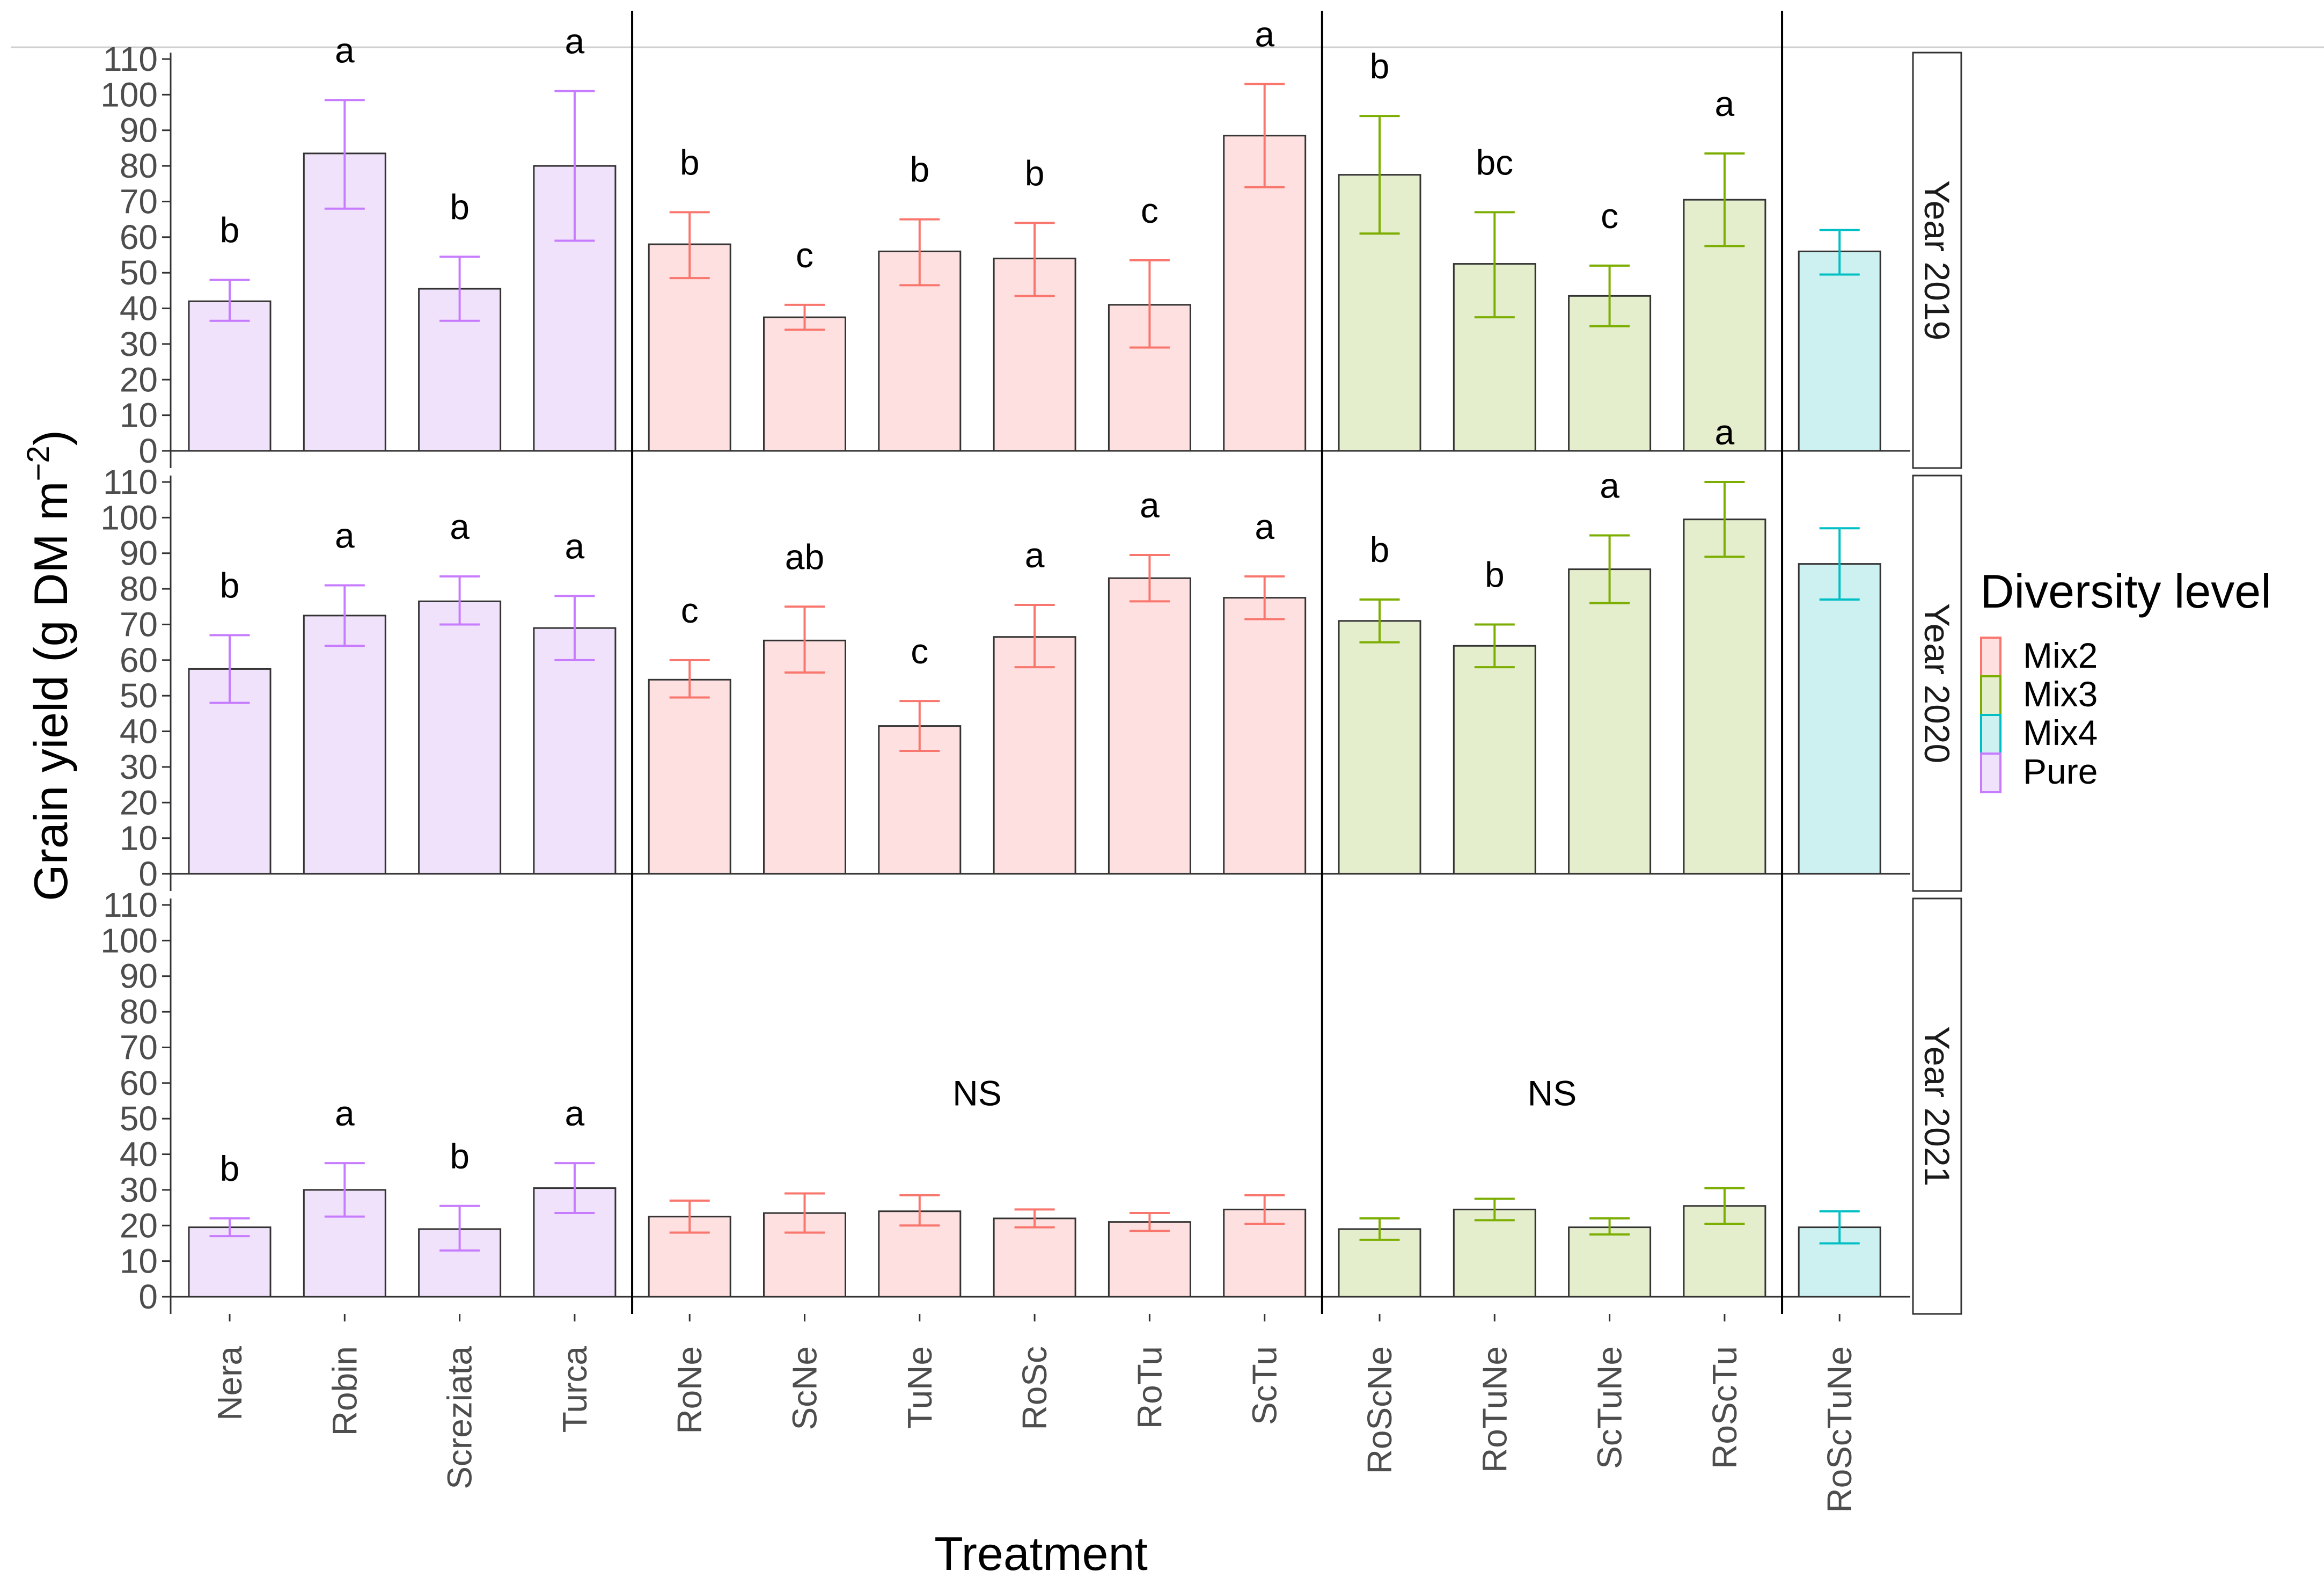 The height and width of the screenshot is (1578, 2324). I want to click on y-axis-title-close: ), so click(50, 437).